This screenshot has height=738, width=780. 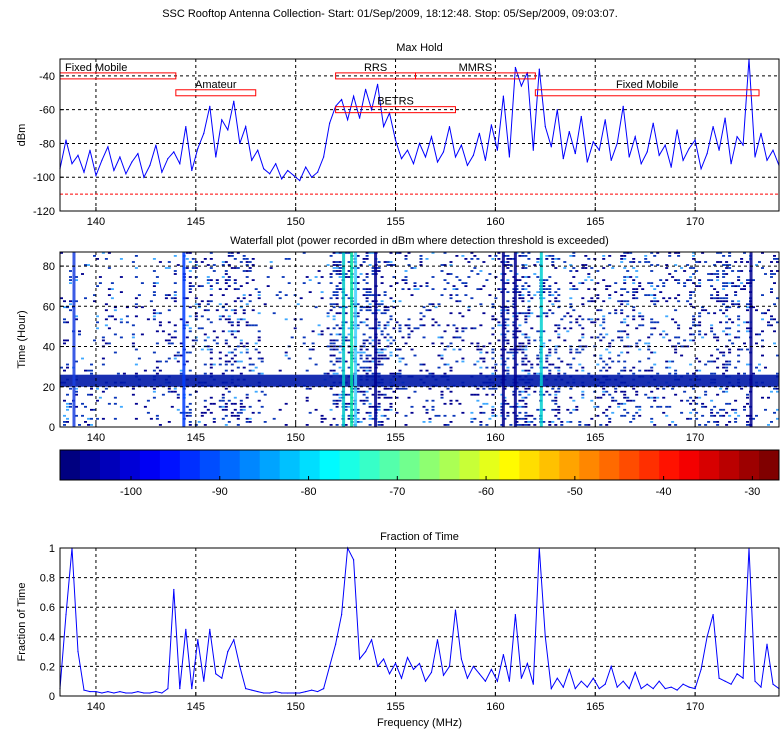 What do you see at coordinates (419, 380) in the screenshot?
I see `waterfall-band` at bounding box center [419, 380].